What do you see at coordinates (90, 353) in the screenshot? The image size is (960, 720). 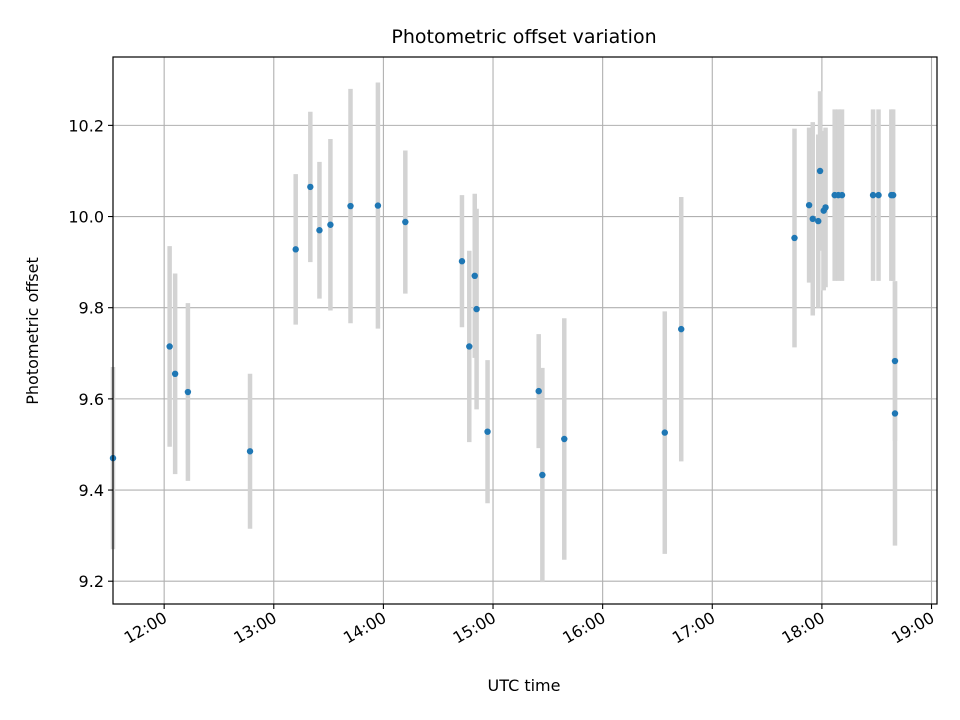 I see `y-axis: 9.2 9.4 9.6 9.8 10.0 10.2` at bounding box center [90, 353].